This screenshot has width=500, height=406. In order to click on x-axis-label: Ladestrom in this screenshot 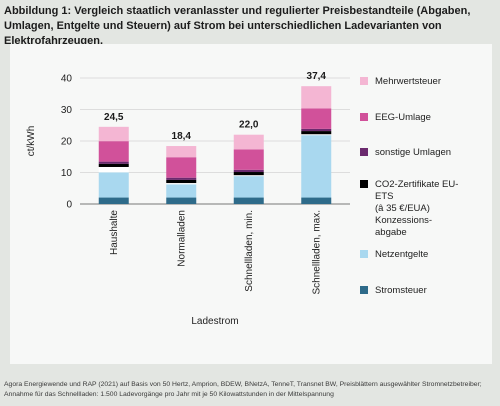, I will do `click(214, 321)`.